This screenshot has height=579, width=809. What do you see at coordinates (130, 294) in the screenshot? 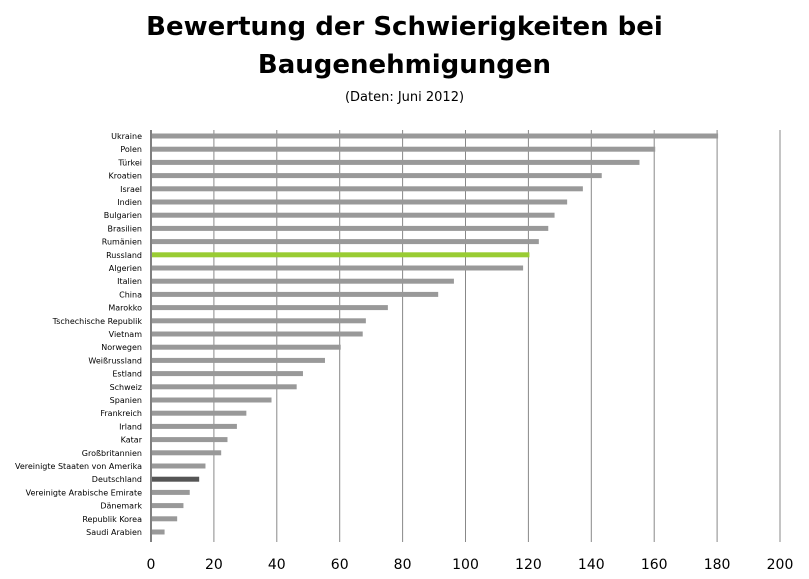
I see `category-label: China` at bounding box center [130, 294].